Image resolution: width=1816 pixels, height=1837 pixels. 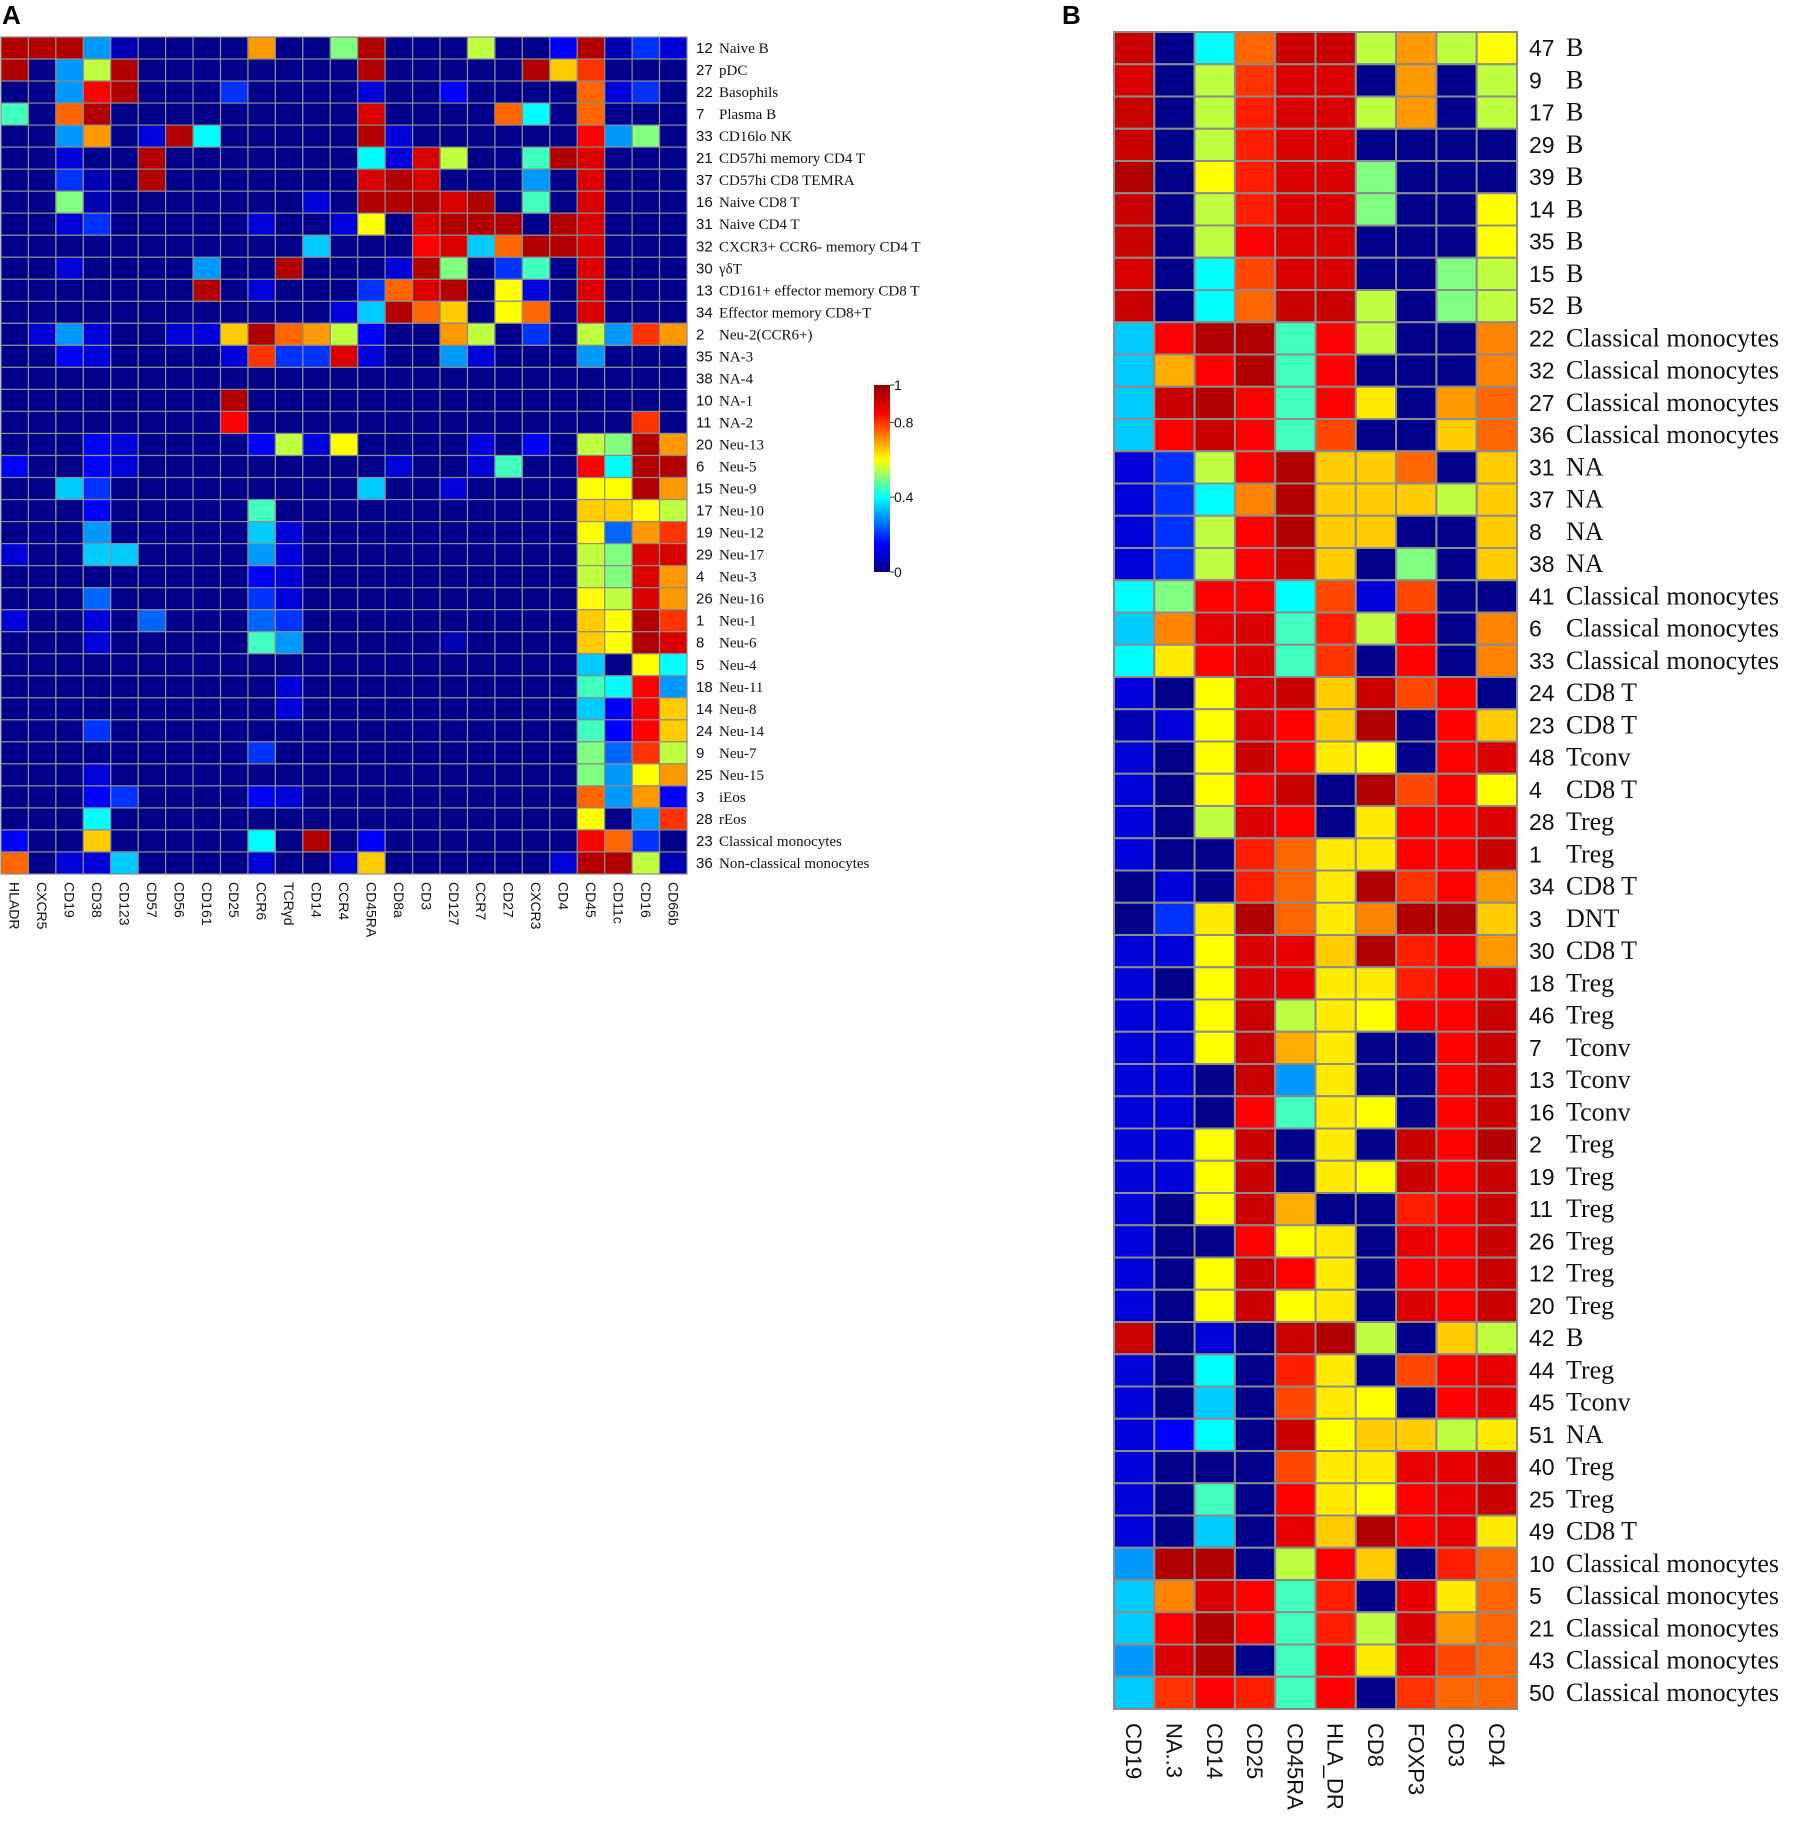 I want to click on cell-b-24-foxp3, so click(x=1416, y=693).